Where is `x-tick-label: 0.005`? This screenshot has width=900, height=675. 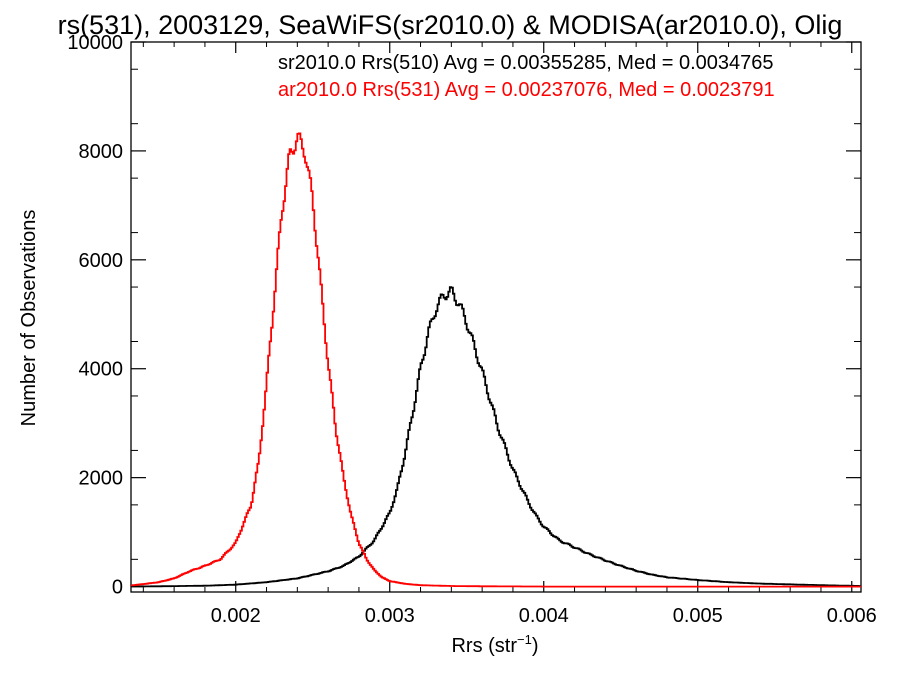 x-tick-label: 0.005 is located at coordinates (698, 616).